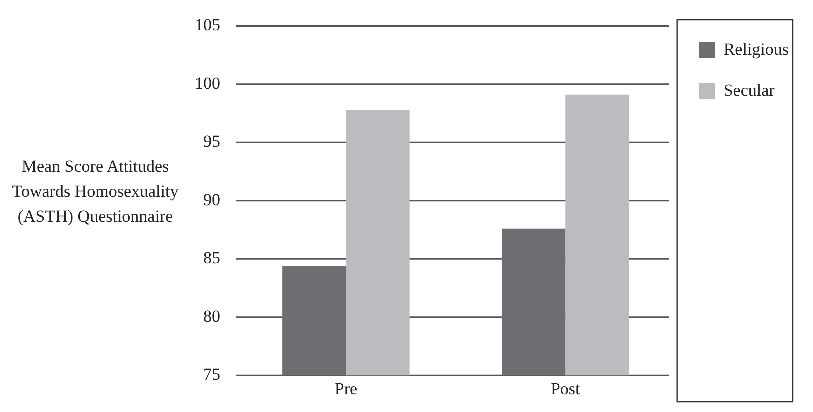 The image size is (813, 412). Describe the element at coordinates (756, 49) in the screenshot. I see `legend-label: Religious` at that location.